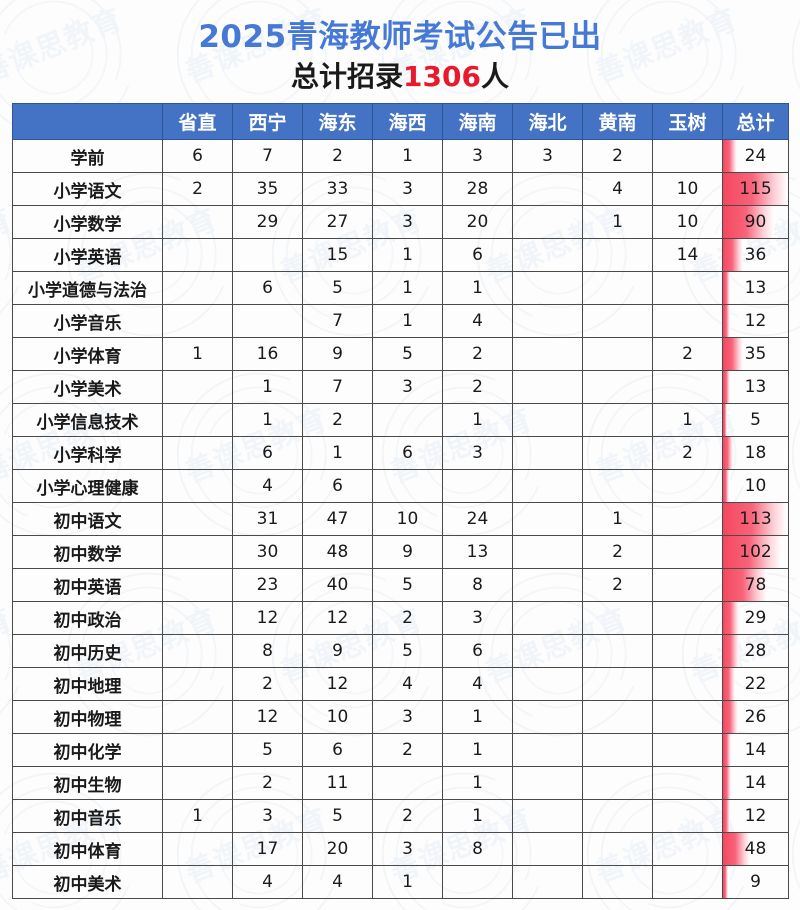 Image resolution: width=800 pixels, height=910 pixels. I want to click on table-header-region-3: 海东, so click(337, 122).